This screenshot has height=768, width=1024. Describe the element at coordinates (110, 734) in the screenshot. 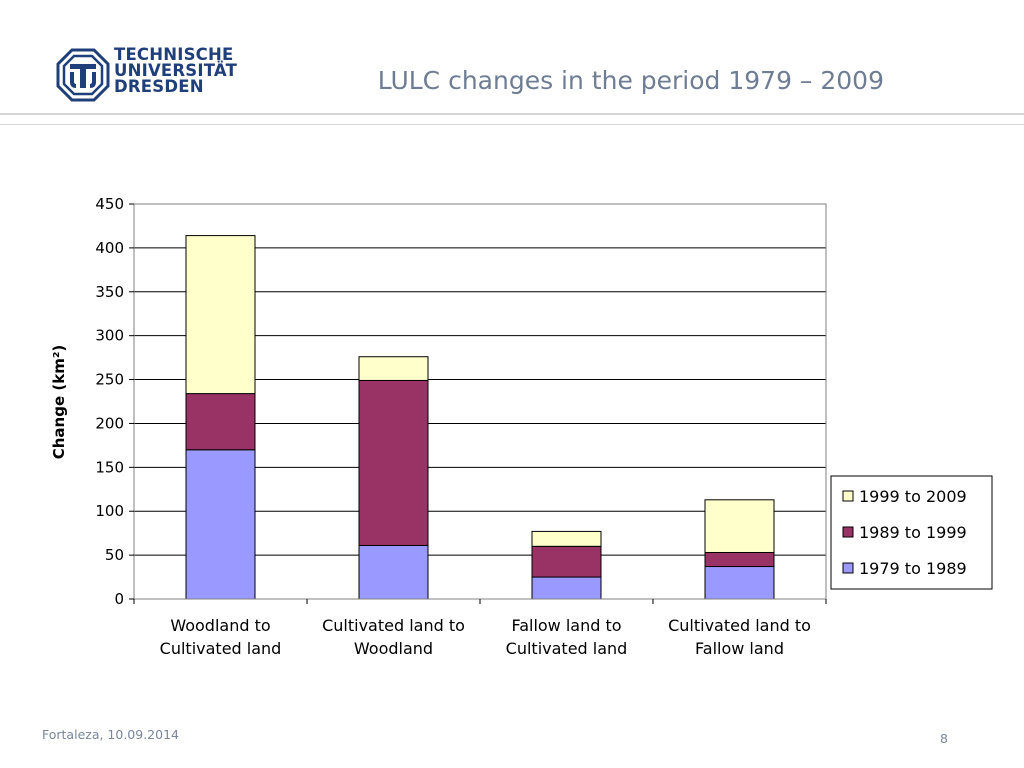

I see `footer-place-date: Fortaleza, 10.09.2014` at that location.